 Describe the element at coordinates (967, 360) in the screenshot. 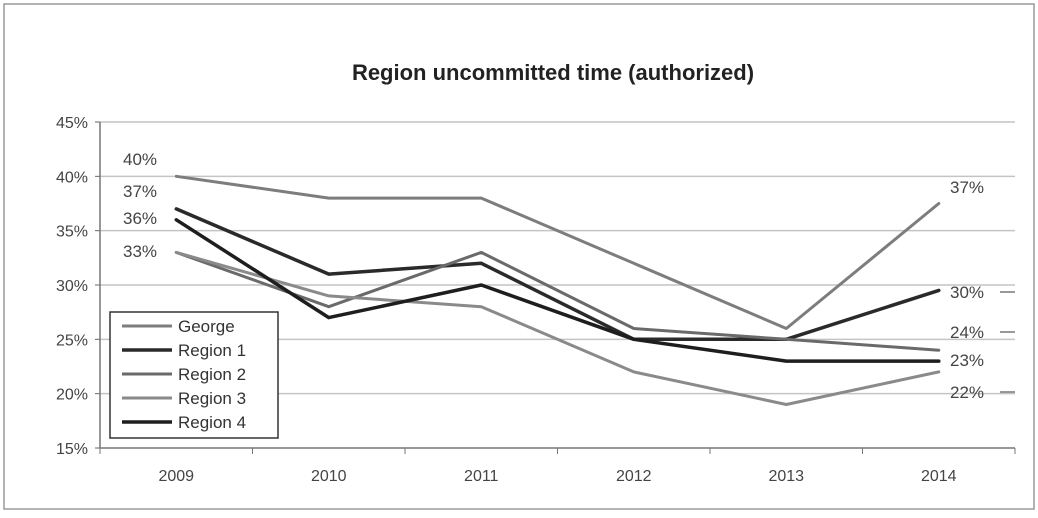

I see `data-label: 23%` at that location.